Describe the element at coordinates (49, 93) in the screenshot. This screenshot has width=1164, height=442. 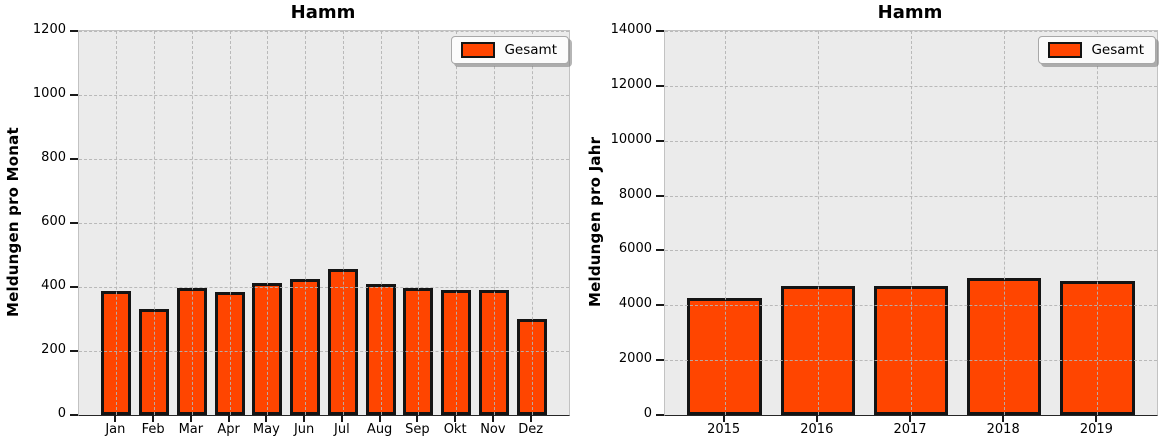
I see `ytick-label-1000: 1000` at that location.